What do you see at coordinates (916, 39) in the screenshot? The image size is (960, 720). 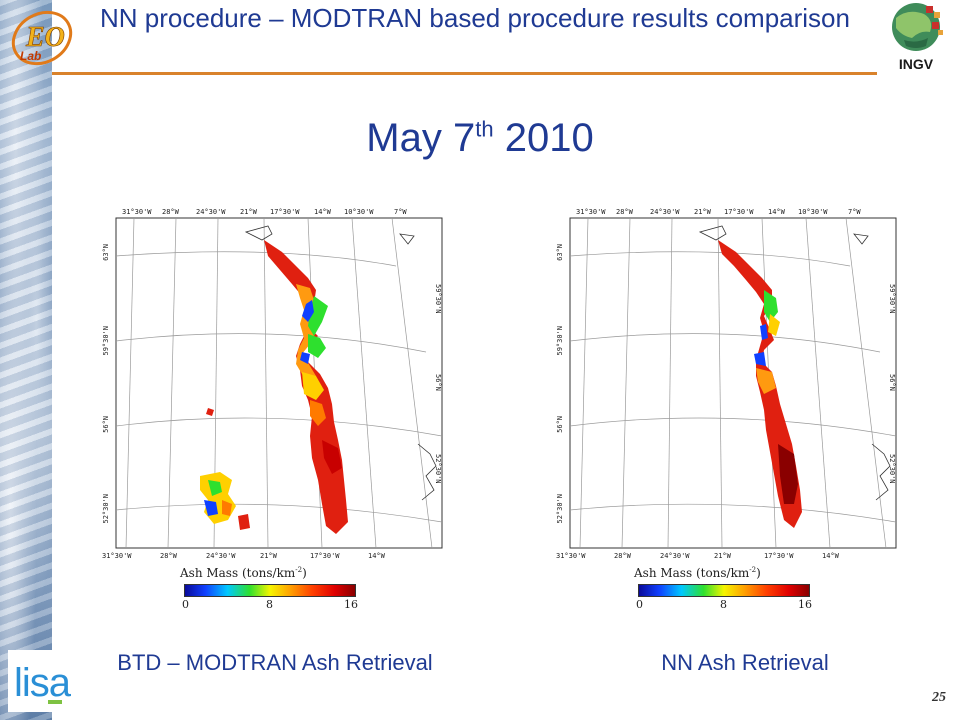 I see `ingv-logo: INGV` at bounding box center [916, 39].